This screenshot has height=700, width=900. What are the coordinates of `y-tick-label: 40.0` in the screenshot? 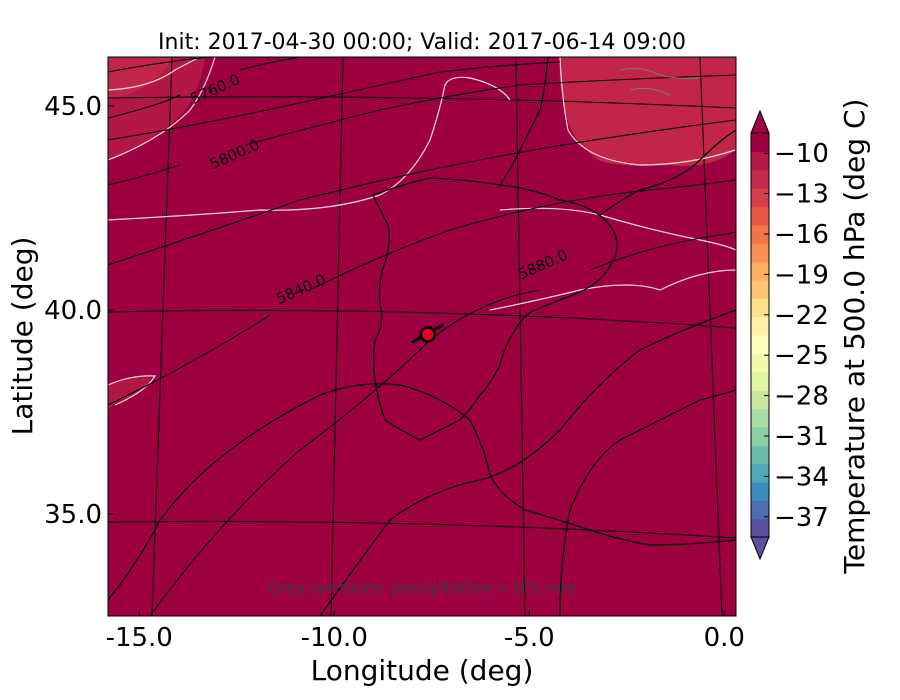 It's located at (73, 311).